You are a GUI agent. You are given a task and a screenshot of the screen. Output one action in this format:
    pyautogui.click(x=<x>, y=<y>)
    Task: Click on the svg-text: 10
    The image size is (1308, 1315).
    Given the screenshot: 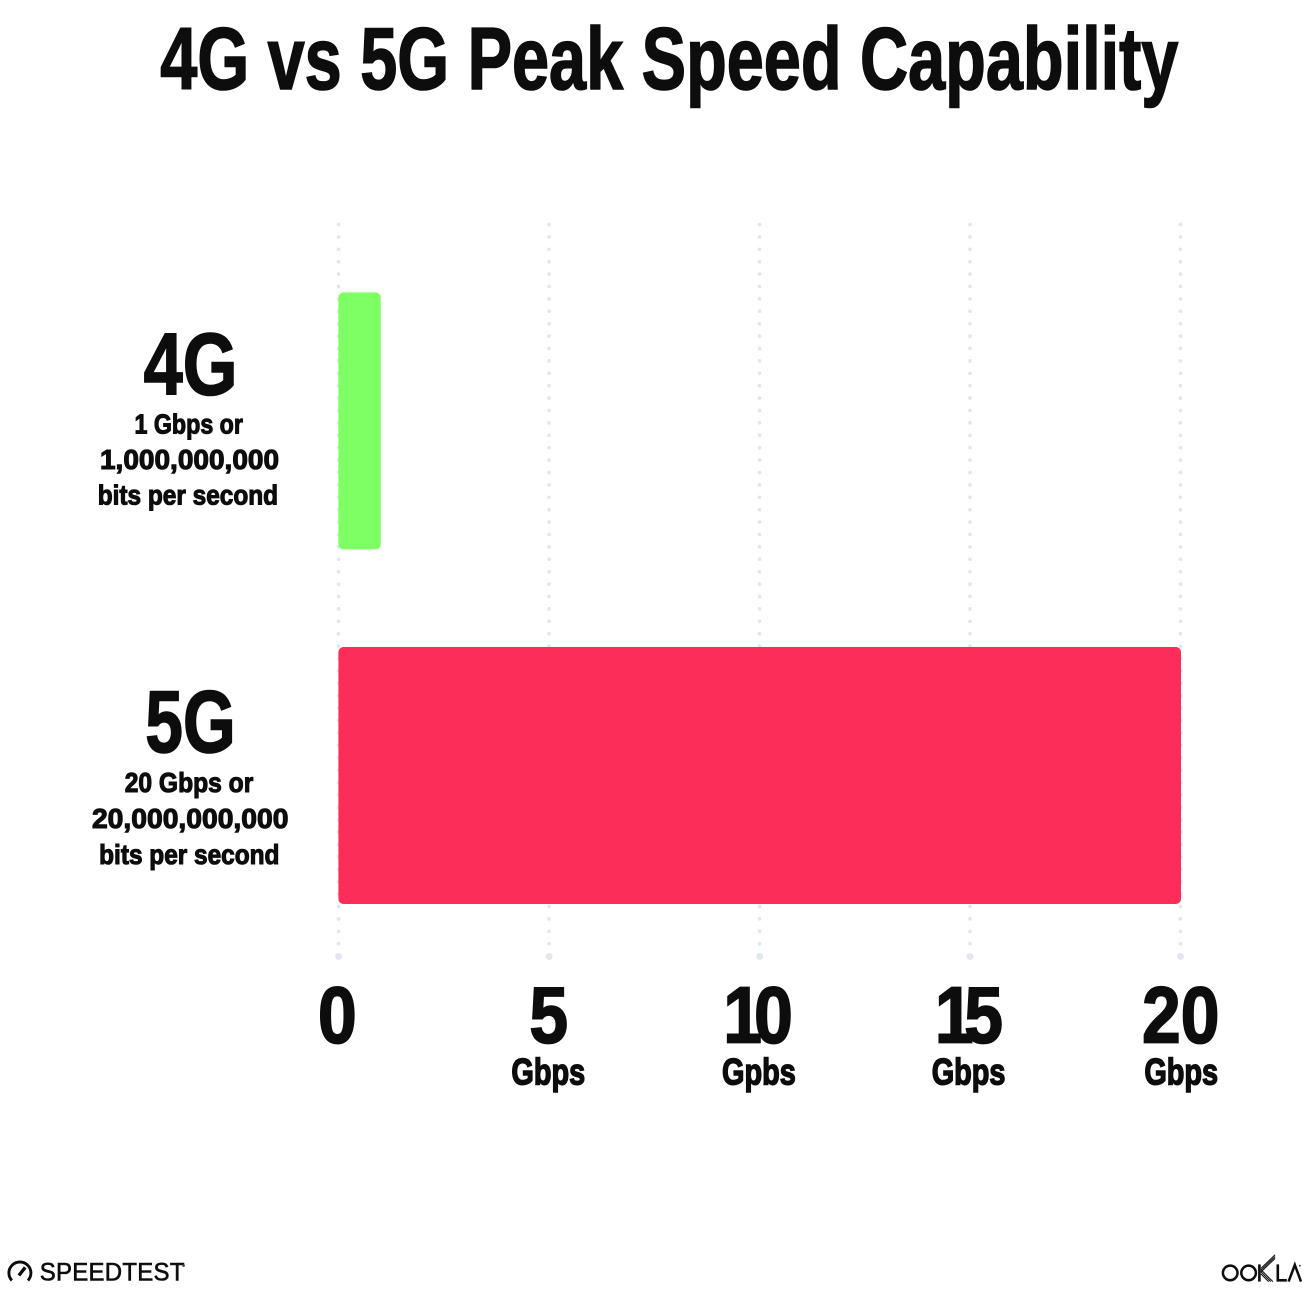 What is the action you would take?
    pyautogui.click(x=756, y=1015)
    